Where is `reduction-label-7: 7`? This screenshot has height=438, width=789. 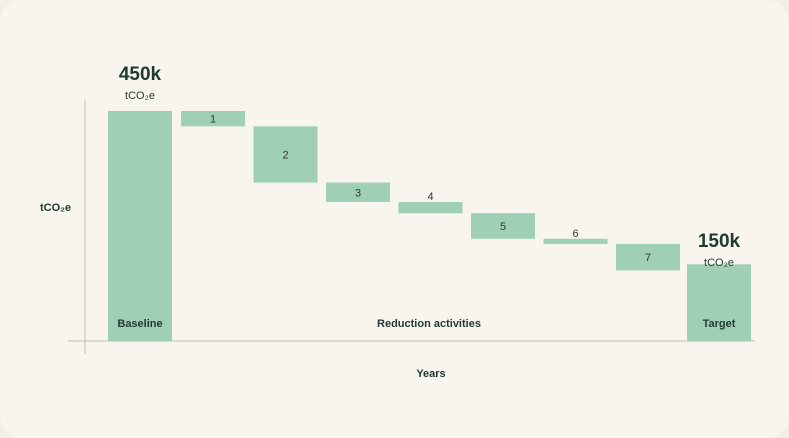 reduction-label-7: 7 is located at coordinates (648, 258).